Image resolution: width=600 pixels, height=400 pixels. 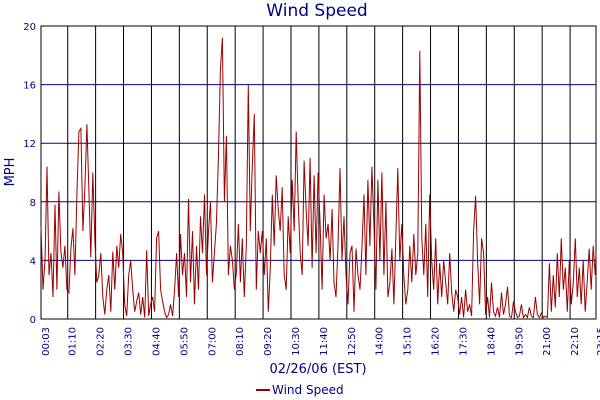 What do you see at coordinates (10, 172) in the screenshot?
I see `y-axis-label: MPH` at bounding box center [10, 172].